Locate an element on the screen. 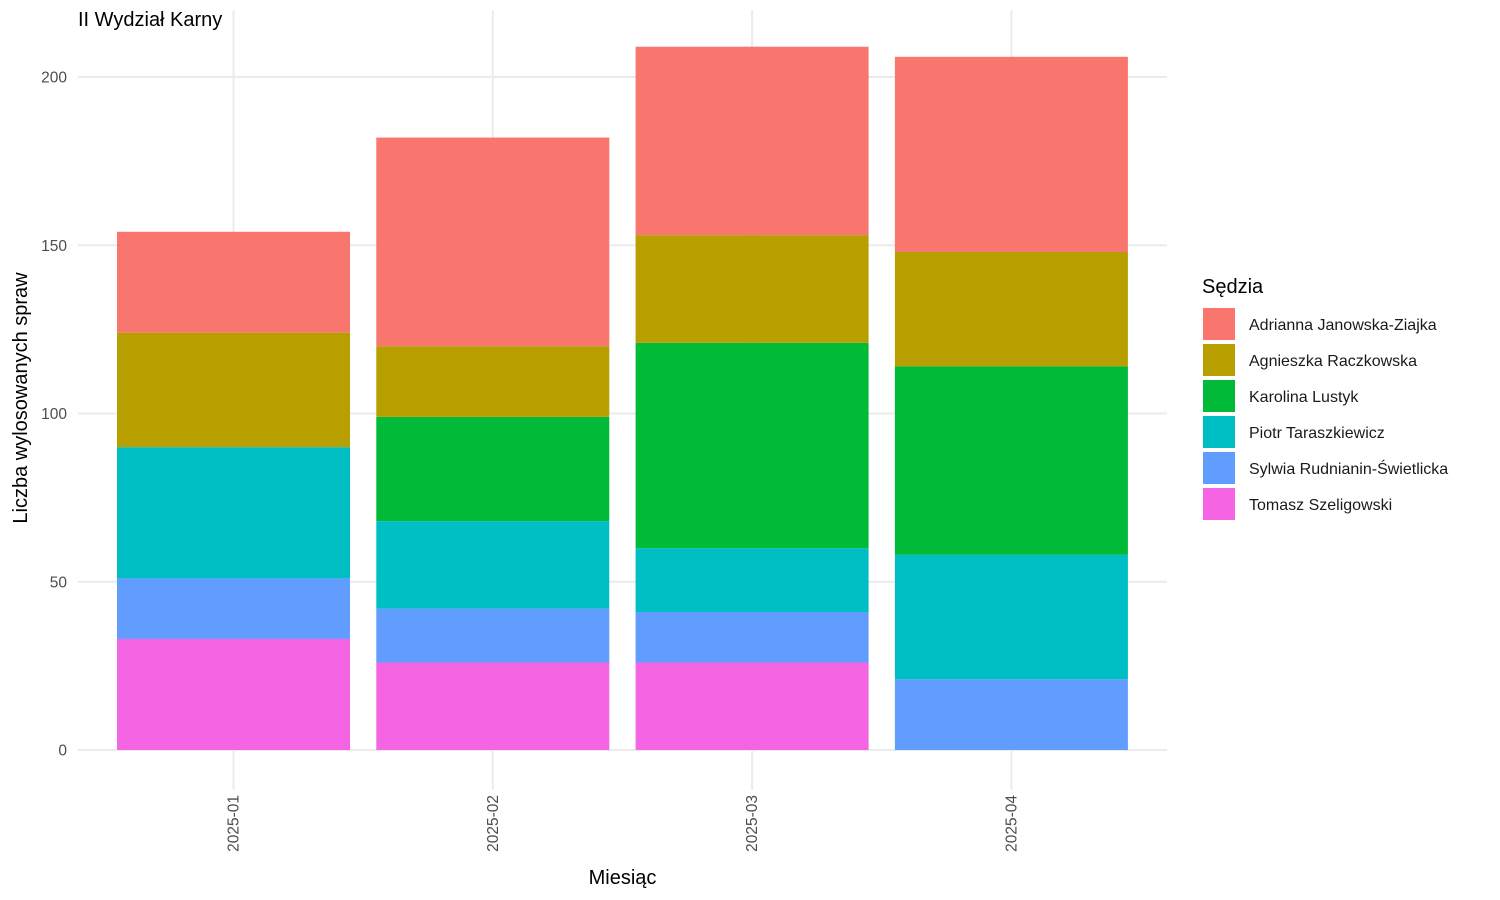  x-tick-label: 2025-02 is located at coordinates (493, 823).